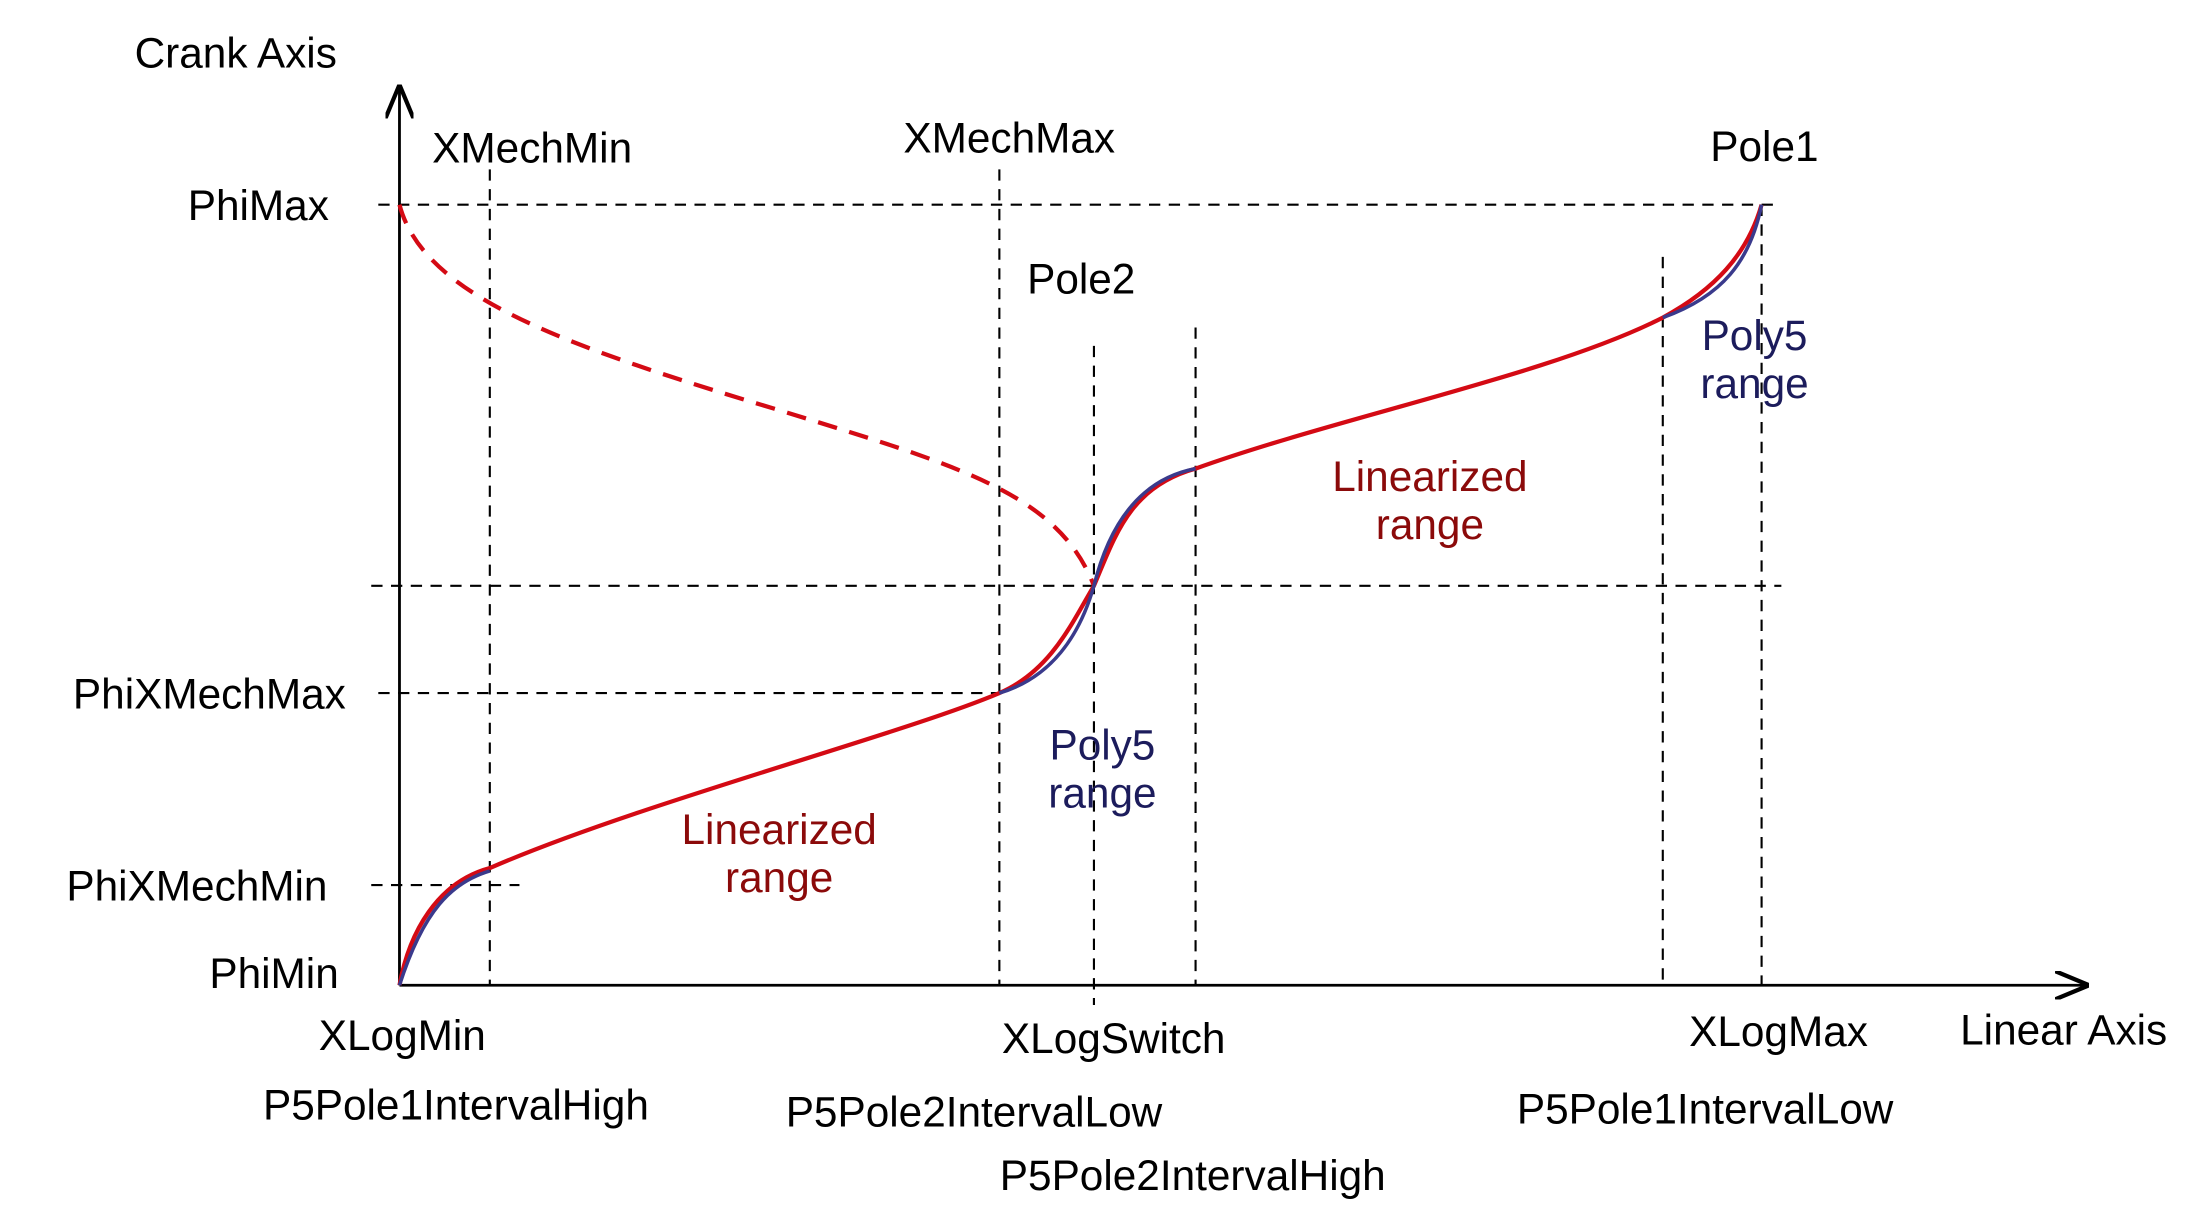 This screenshot has width=2202, height=1230. Describe the element at coordinates (1193, 1175) in the screenshot. I see `bottom-label: P5Pole2IntervalHigh` at that location.